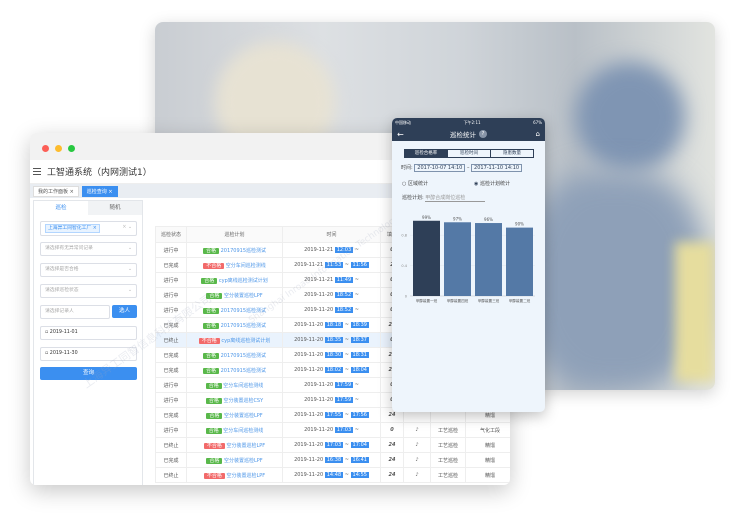 This screenshot has width=738, height=519. What do you see at coordinates (171, 340) in the screenshot?
I see `status-cell: 已终止` at bounding box center [171, 340].